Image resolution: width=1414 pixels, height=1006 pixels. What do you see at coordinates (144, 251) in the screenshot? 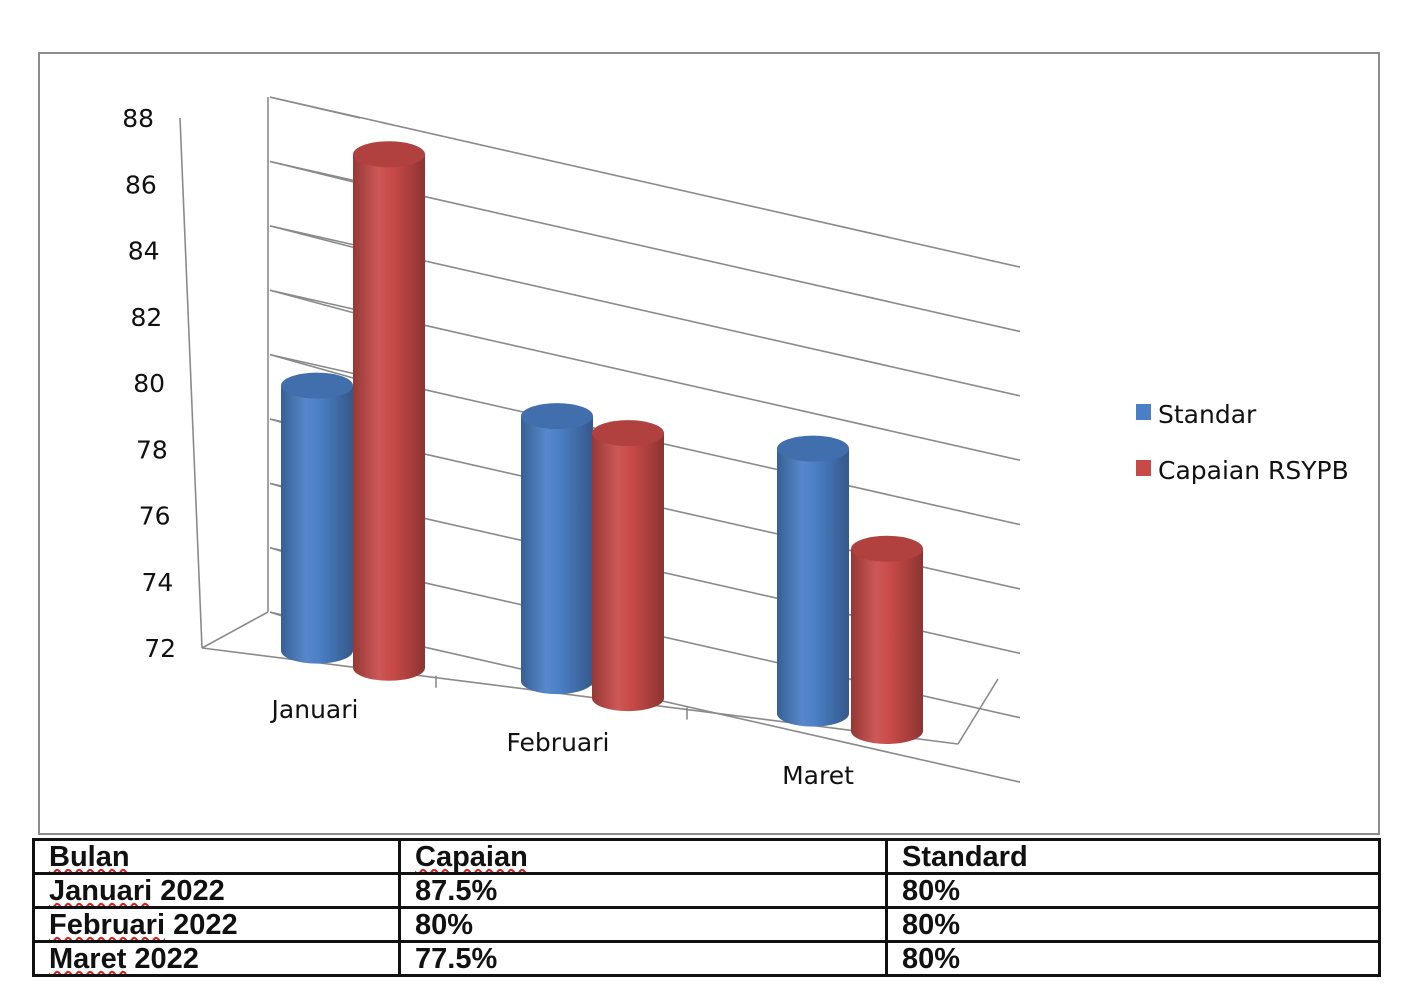
I see `y-tick-label: 84` at bounding box center [144, 251].